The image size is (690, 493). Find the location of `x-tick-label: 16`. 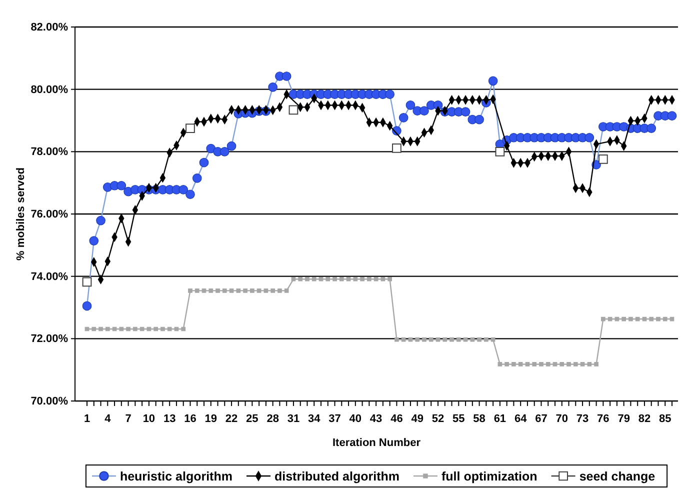

x-tick-label: 16 is located at coordinates (190, 419).